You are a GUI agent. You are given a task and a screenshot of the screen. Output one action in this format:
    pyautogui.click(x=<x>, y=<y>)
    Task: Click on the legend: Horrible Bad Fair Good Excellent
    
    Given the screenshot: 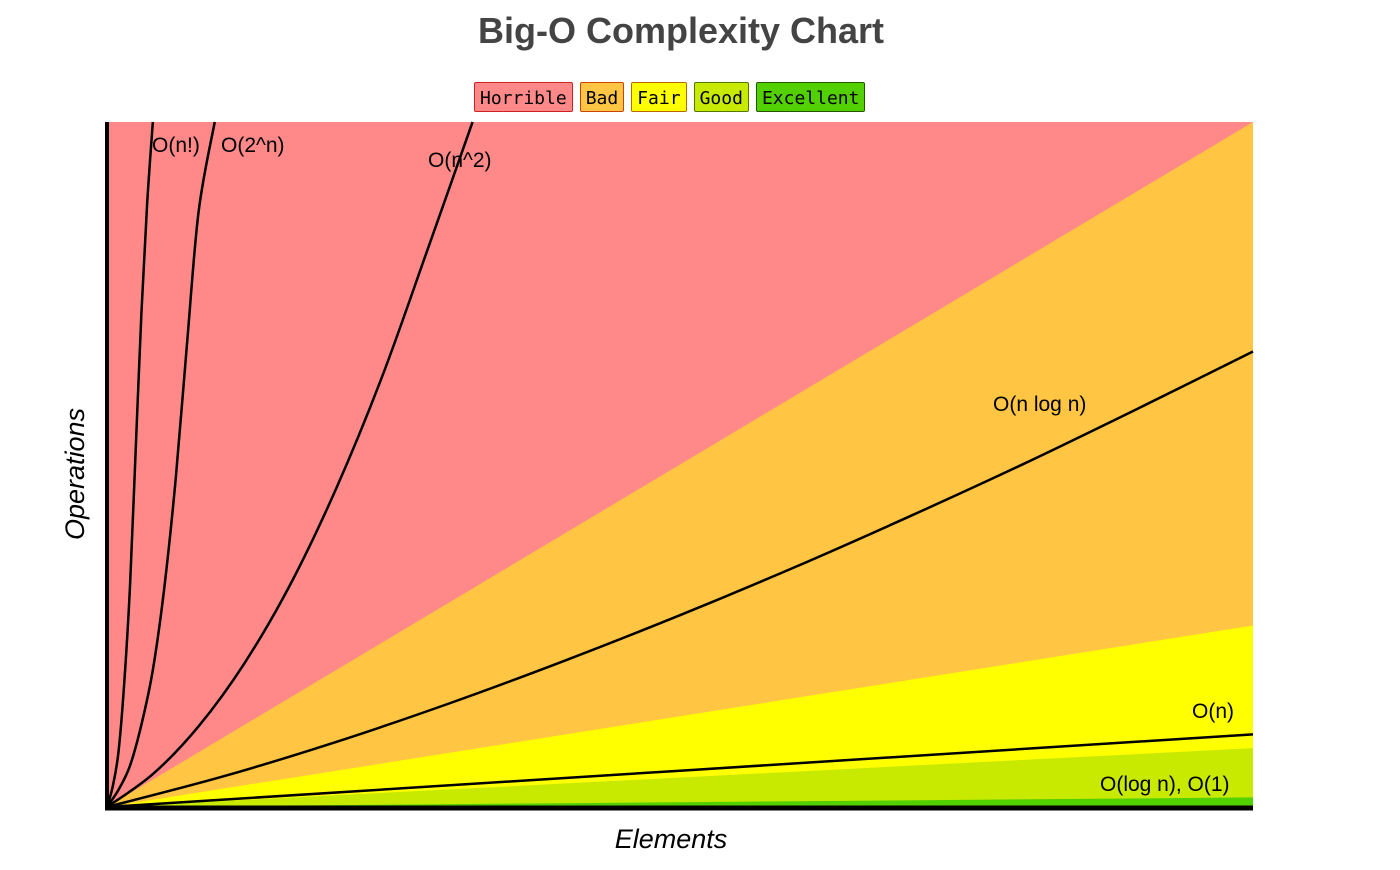 What is the action you would take?
    pyautogui.click(x=670, y=97)
    